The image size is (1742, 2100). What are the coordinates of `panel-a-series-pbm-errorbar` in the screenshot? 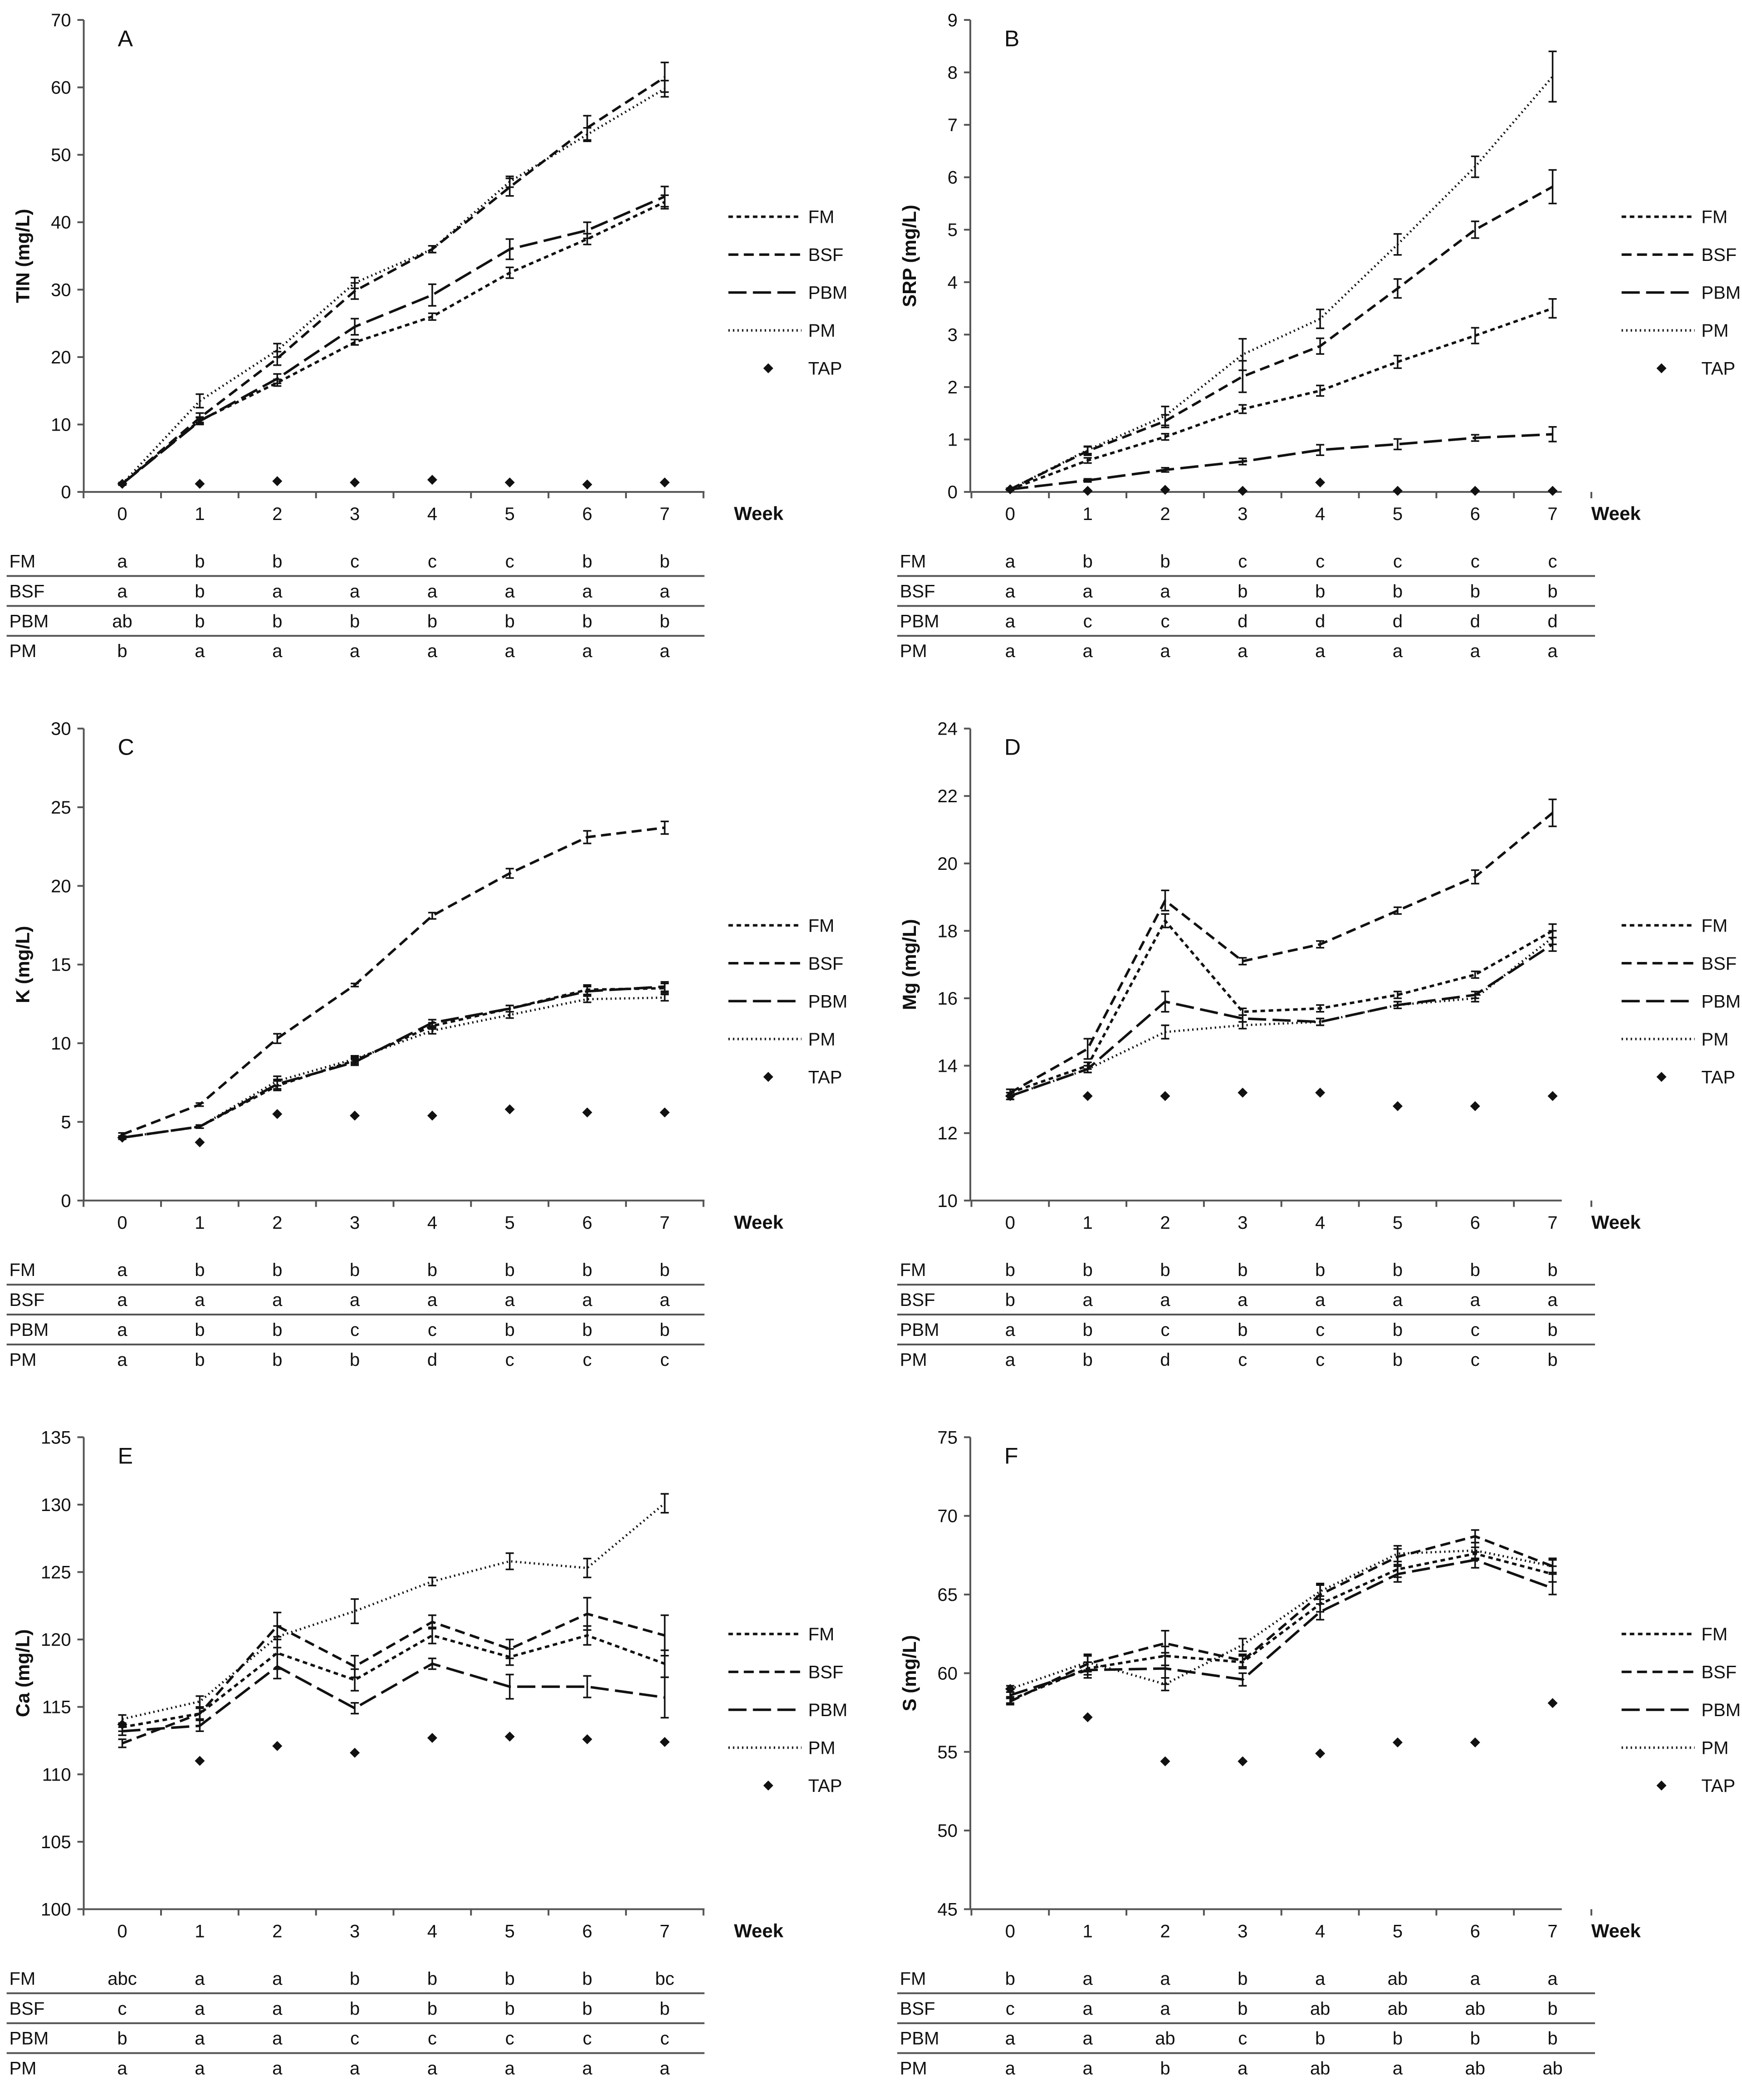 It's located at (432, 295).